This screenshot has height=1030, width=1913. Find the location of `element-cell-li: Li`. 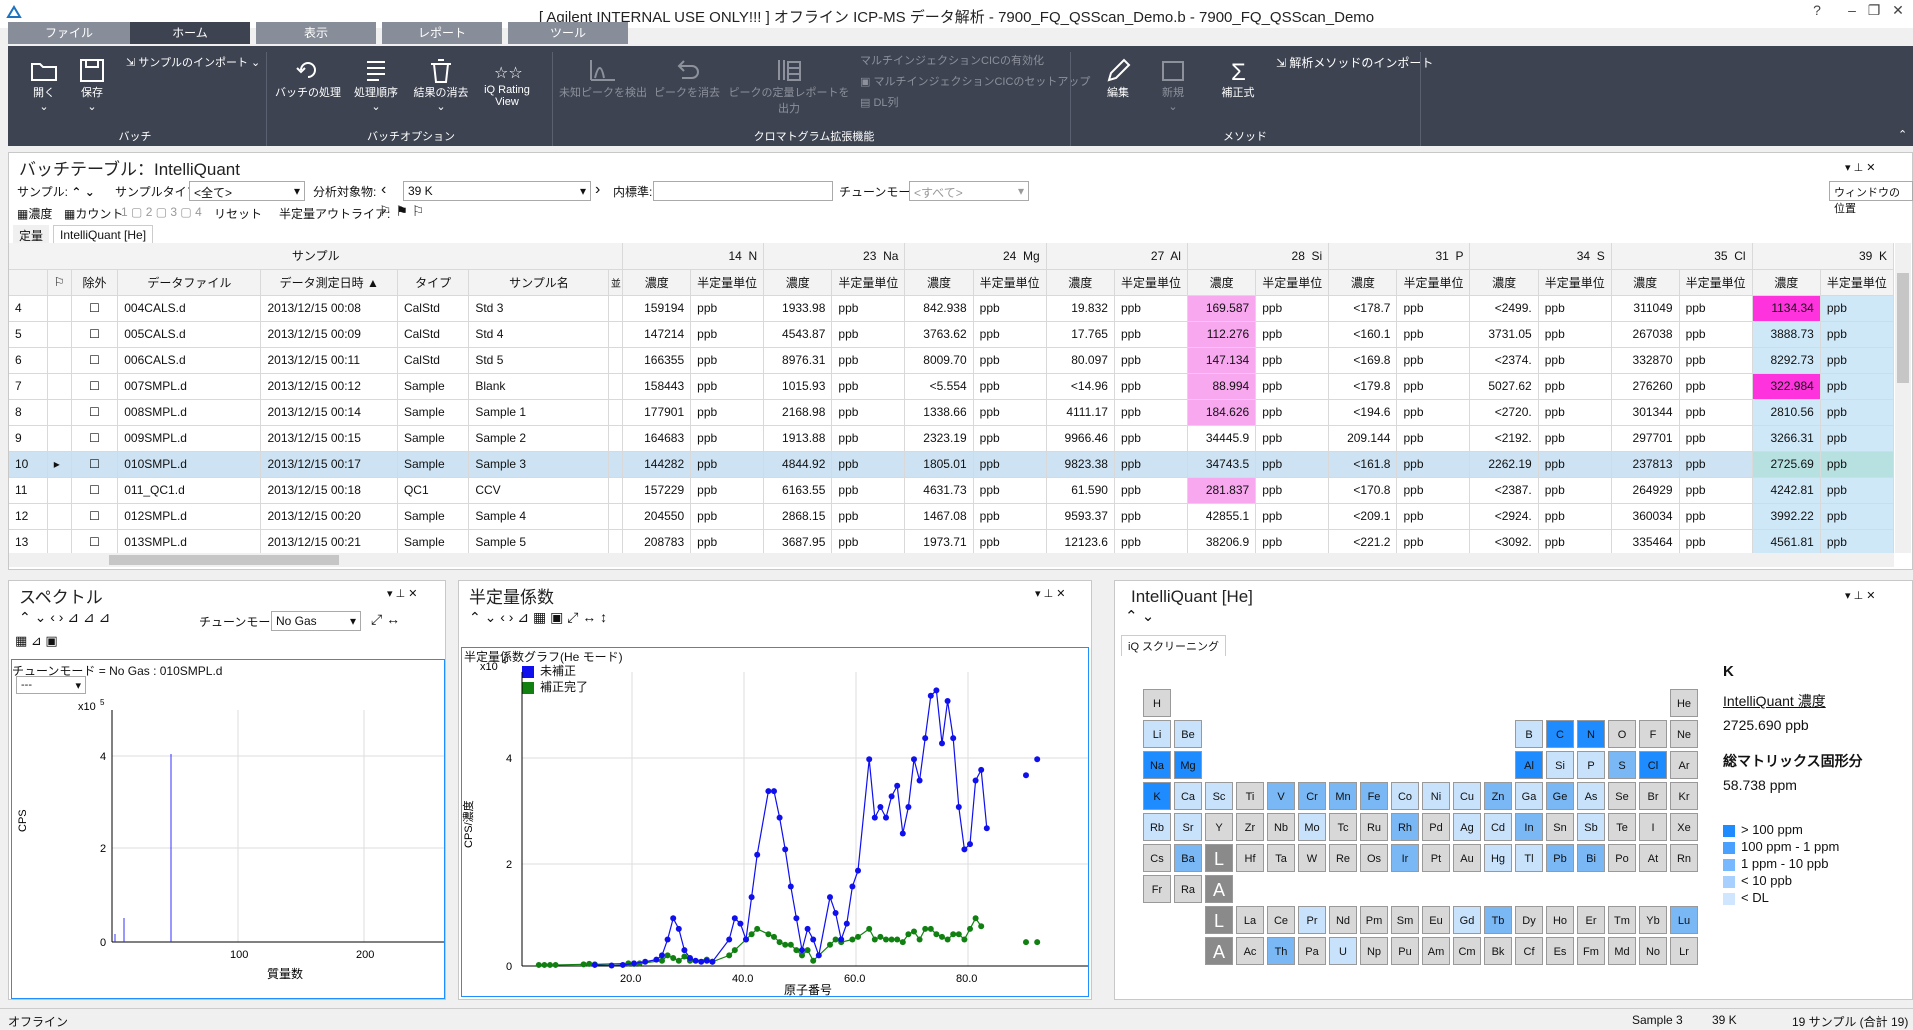

element-cell-li: Li is located at coordinates (1157, 734).